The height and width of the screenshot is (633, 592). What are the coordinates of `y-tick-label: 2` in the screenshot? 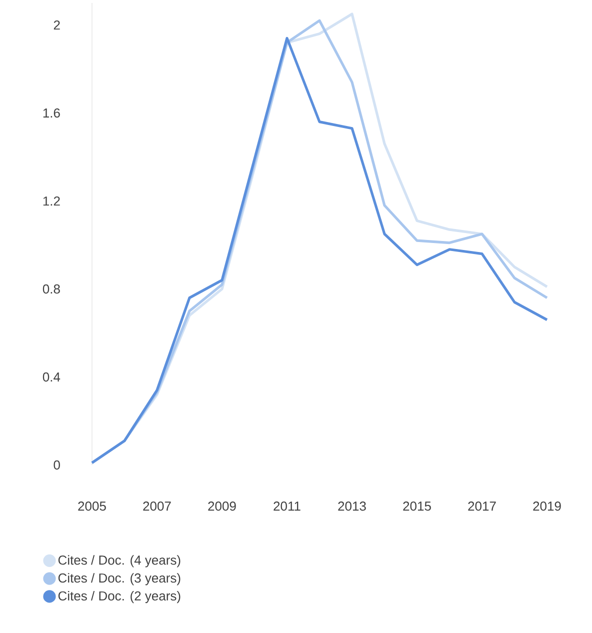 It's located at (57, 25).